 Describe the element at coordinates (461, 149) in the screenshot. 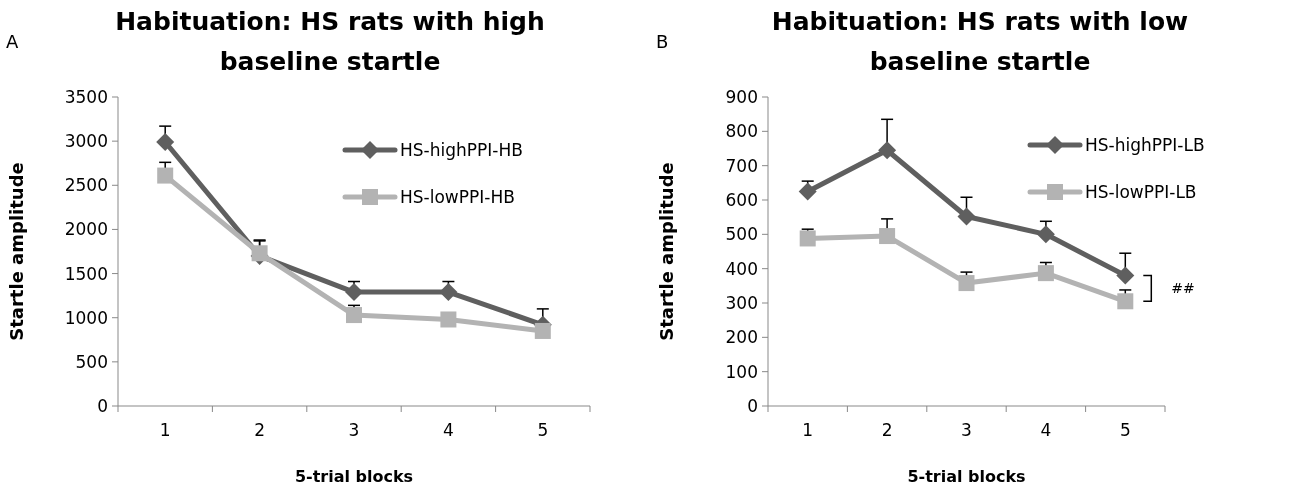

I see `legend-label: HS-highPPI-HB` at that location.